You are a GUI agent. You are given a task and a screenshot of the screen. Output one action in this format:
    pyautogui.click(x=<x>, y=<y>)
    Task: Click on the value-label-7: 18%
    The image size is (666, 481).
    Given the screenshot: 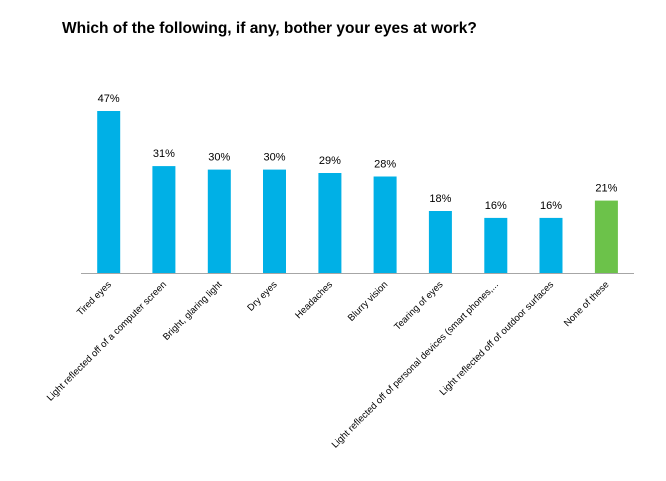 What is the action you would take?
    pyautogui.click(x=440, y=199)
    